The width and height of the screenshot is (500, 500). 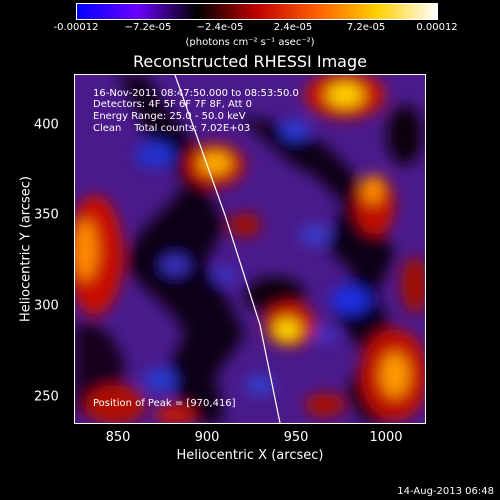 I want to click on y-tick-400: 400, so click(x=46, y=125).